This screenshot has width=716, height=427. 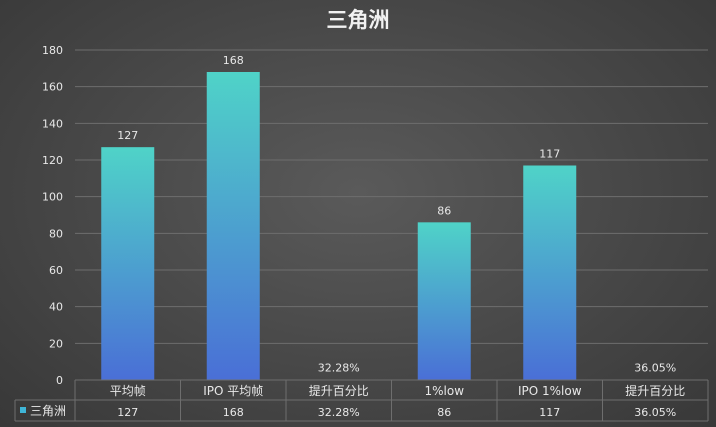 What do you see at coordinates (128, 391) in the screenshot?
I see `x-category-label: 平均帧` at bounding box center [128, 391].